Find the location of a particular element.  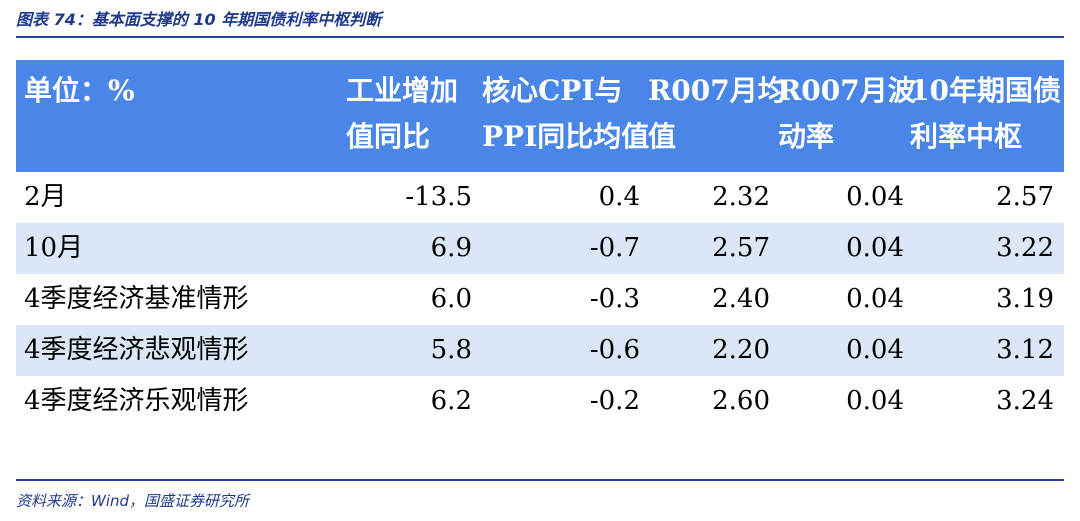

cell-industrial-output: 6.2 is located at coordinates (451, 401).